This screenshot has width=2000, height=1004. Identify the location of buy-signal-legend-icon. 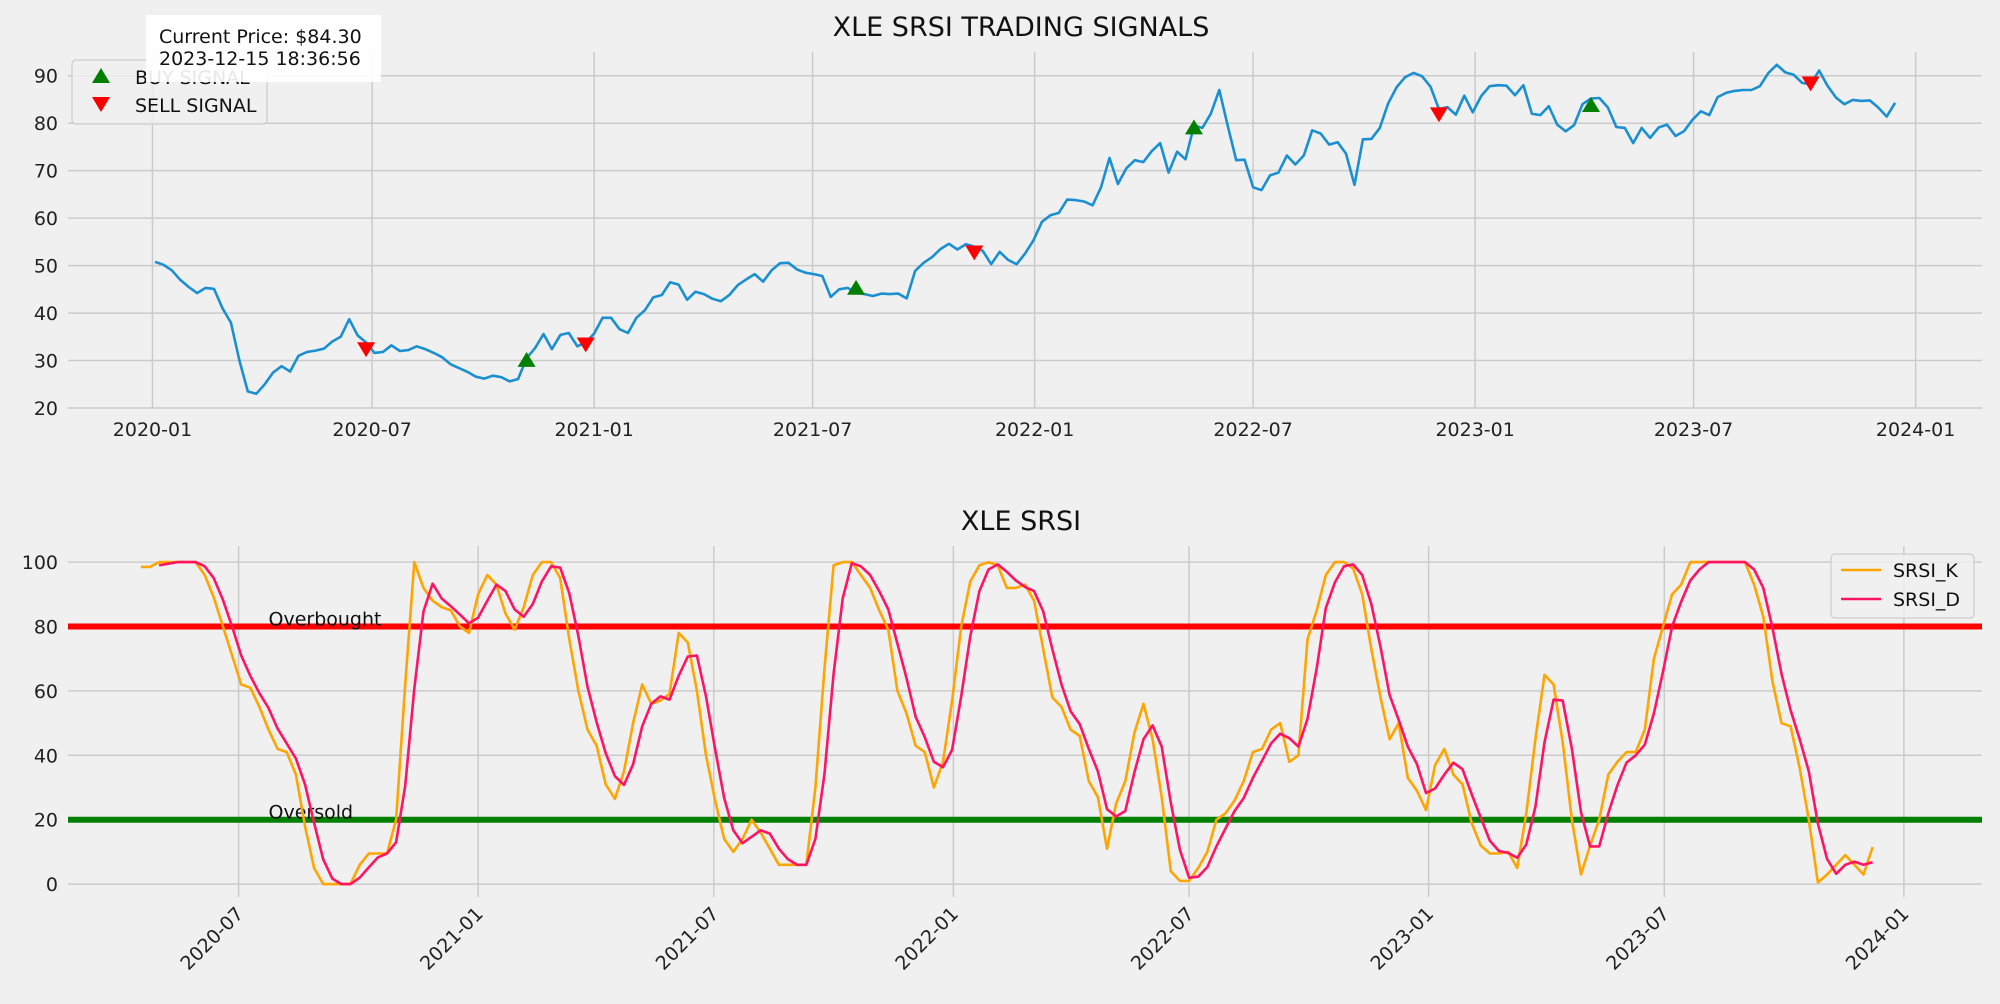
(101, 75).